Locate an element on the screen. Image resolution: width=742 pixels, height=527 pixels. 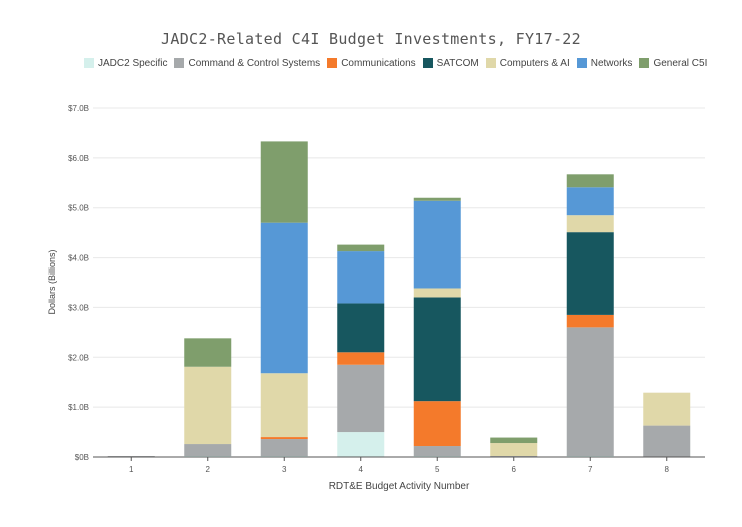
x-axis-label: RDT&E Budget Activity Number is located at coordinates (399, 486).